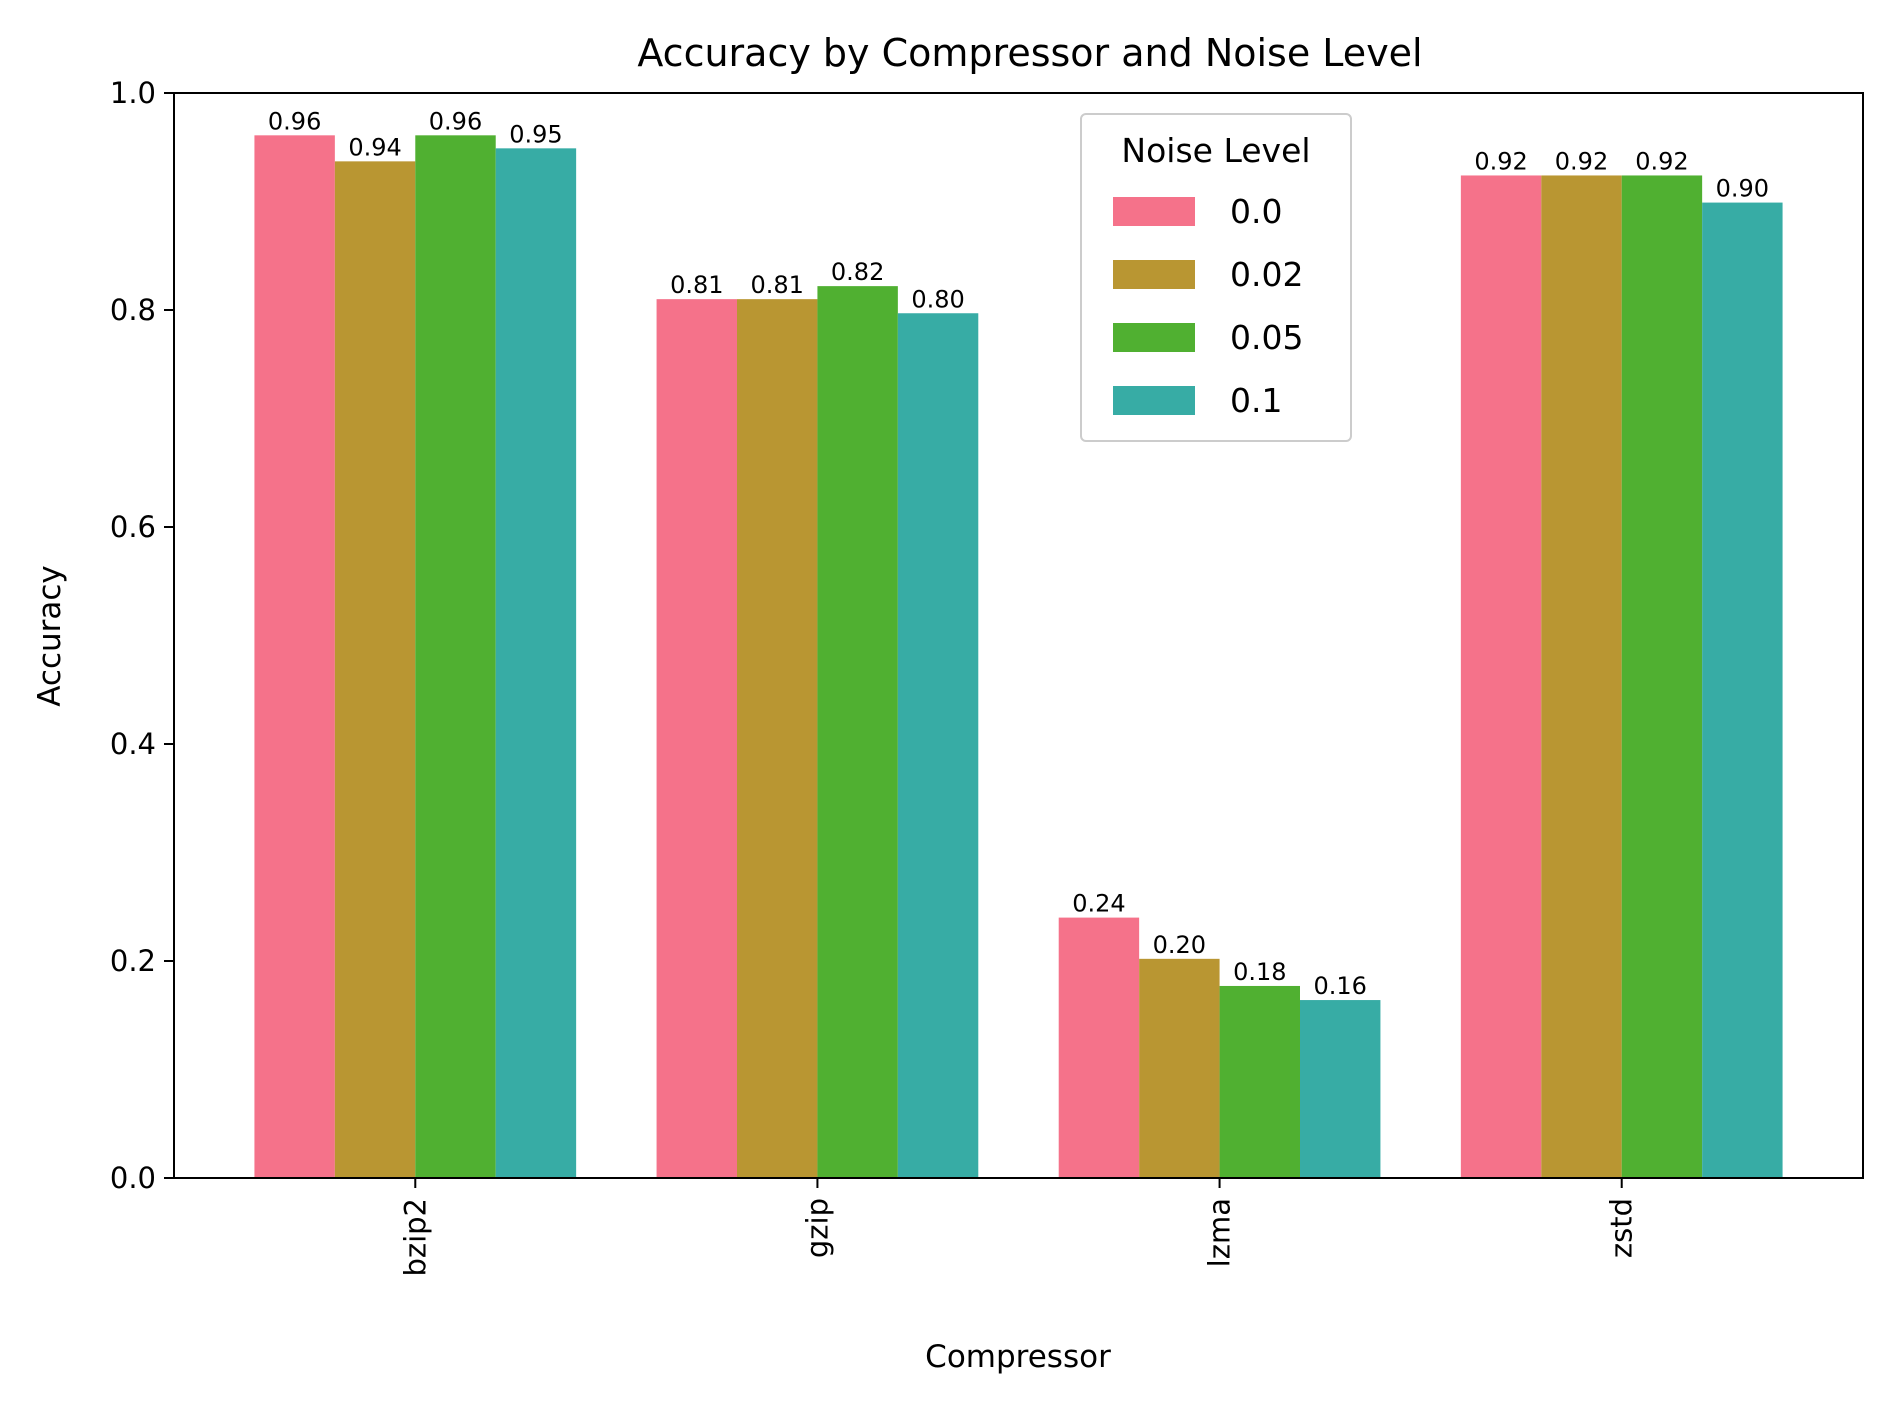 The height and width of the screenshot is (1405, 1890). Describe the element at coordinates (1662, 676) in the screenshot. I see `bar-zstd-noise-0.05` at that location.